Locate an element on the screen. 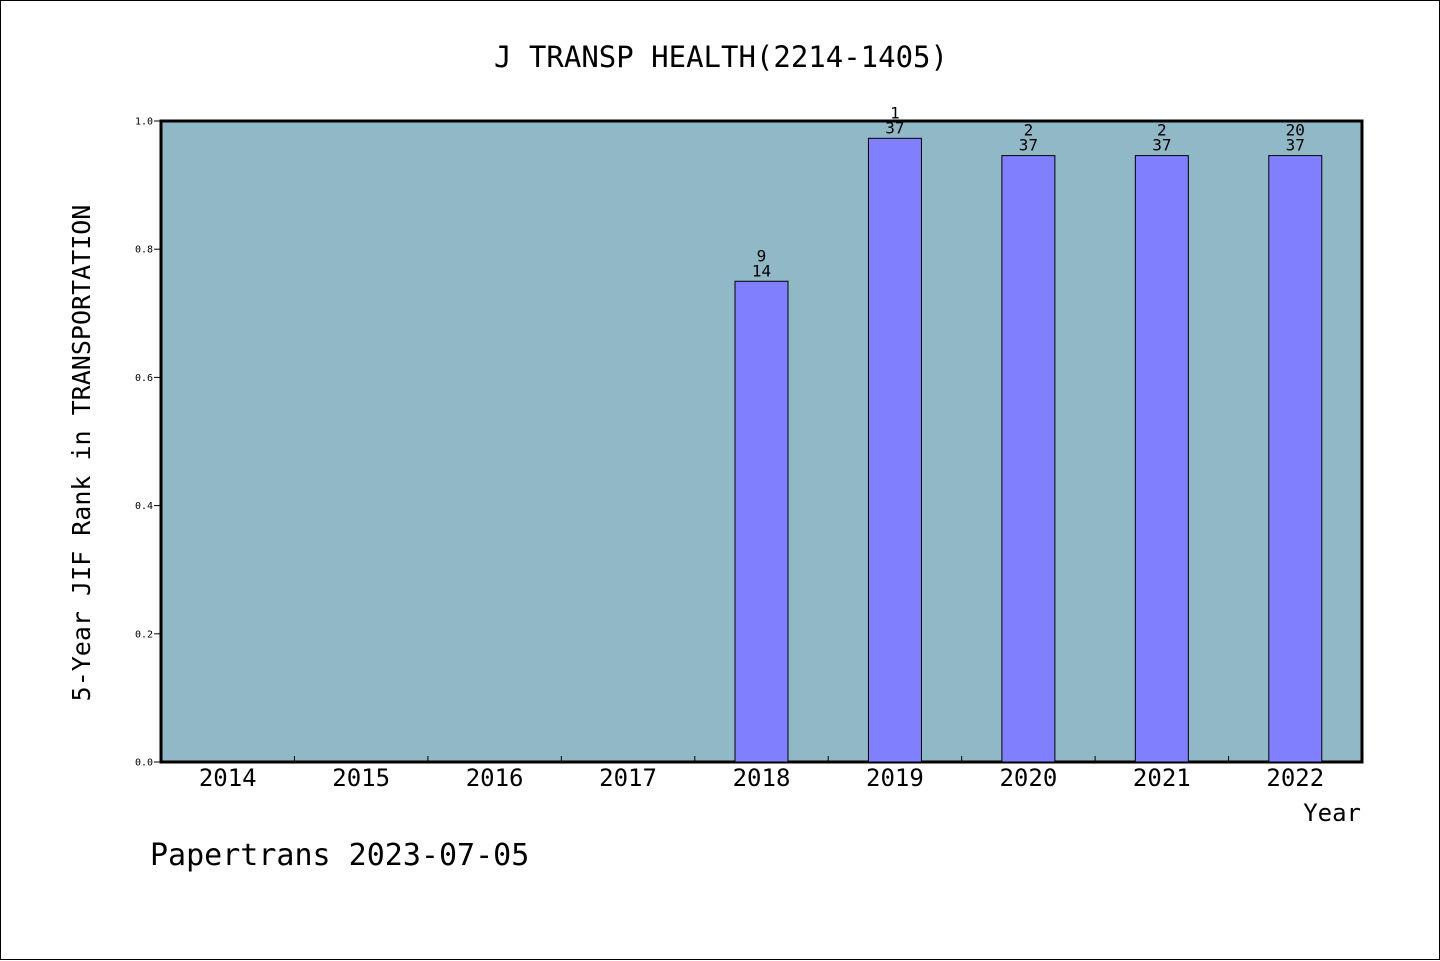  y-tick-label-0.2: 0.2 is located at coordinates (144, 634).